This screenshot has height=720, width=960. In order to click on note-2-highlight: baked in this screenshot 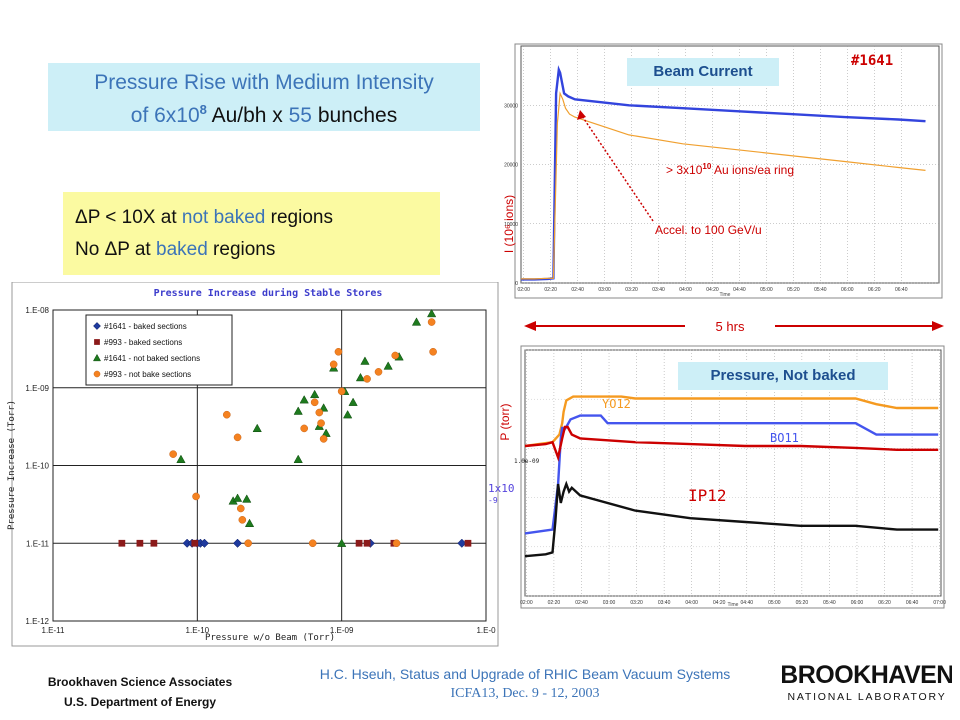, I will do `click(182, 249)`.